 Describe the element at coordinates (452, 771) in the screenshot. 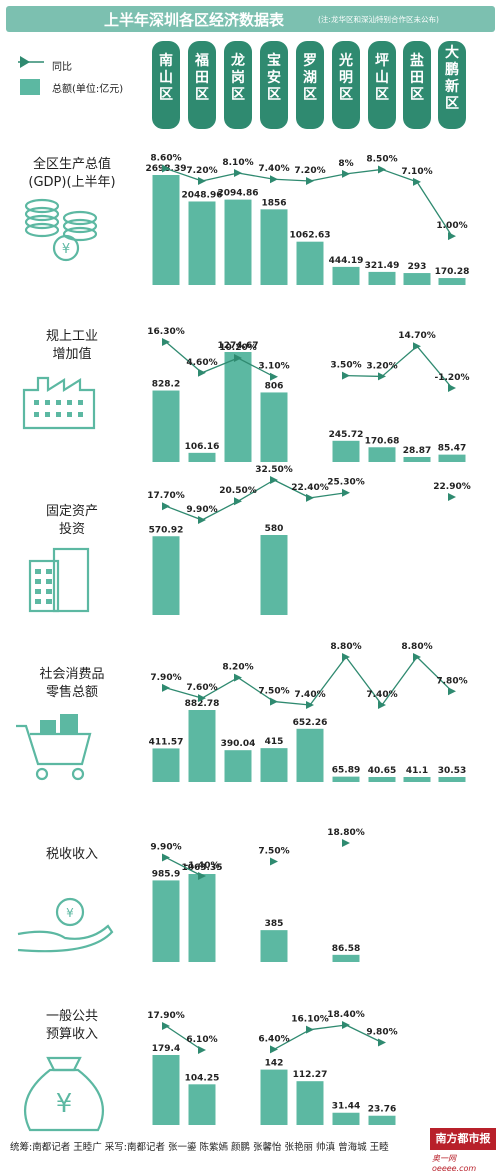

I see `data-label: 30.53` at that location.